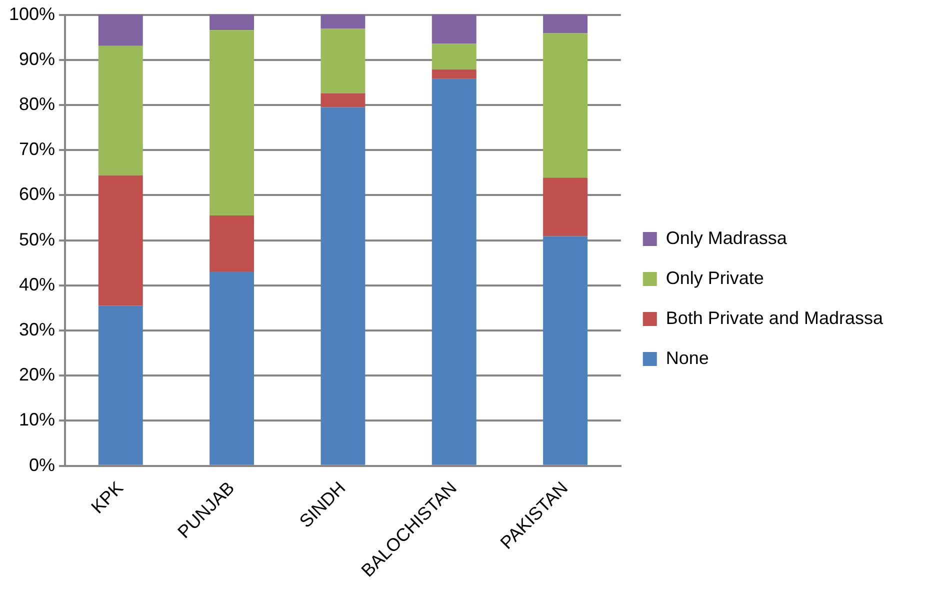 Image resolution: width=938 pixels, height=606 pixels. Describe the element at coordinates (37, 58) in the screenshot. I see `y-tick-label: 90%` at that location.